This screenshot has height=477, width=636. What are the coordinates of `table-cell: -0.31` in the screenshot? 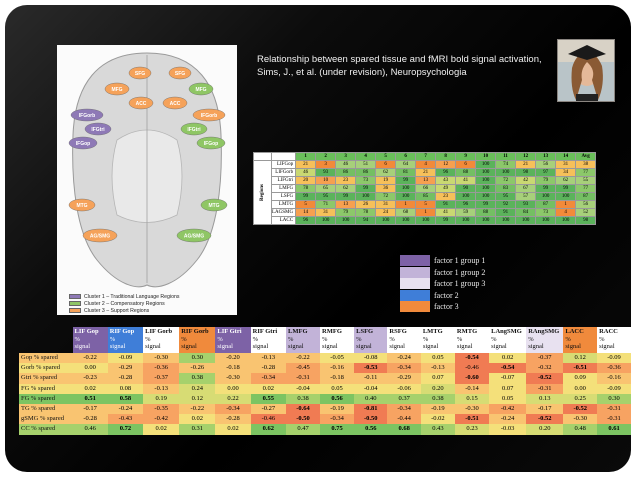 It's located at (303, 378).